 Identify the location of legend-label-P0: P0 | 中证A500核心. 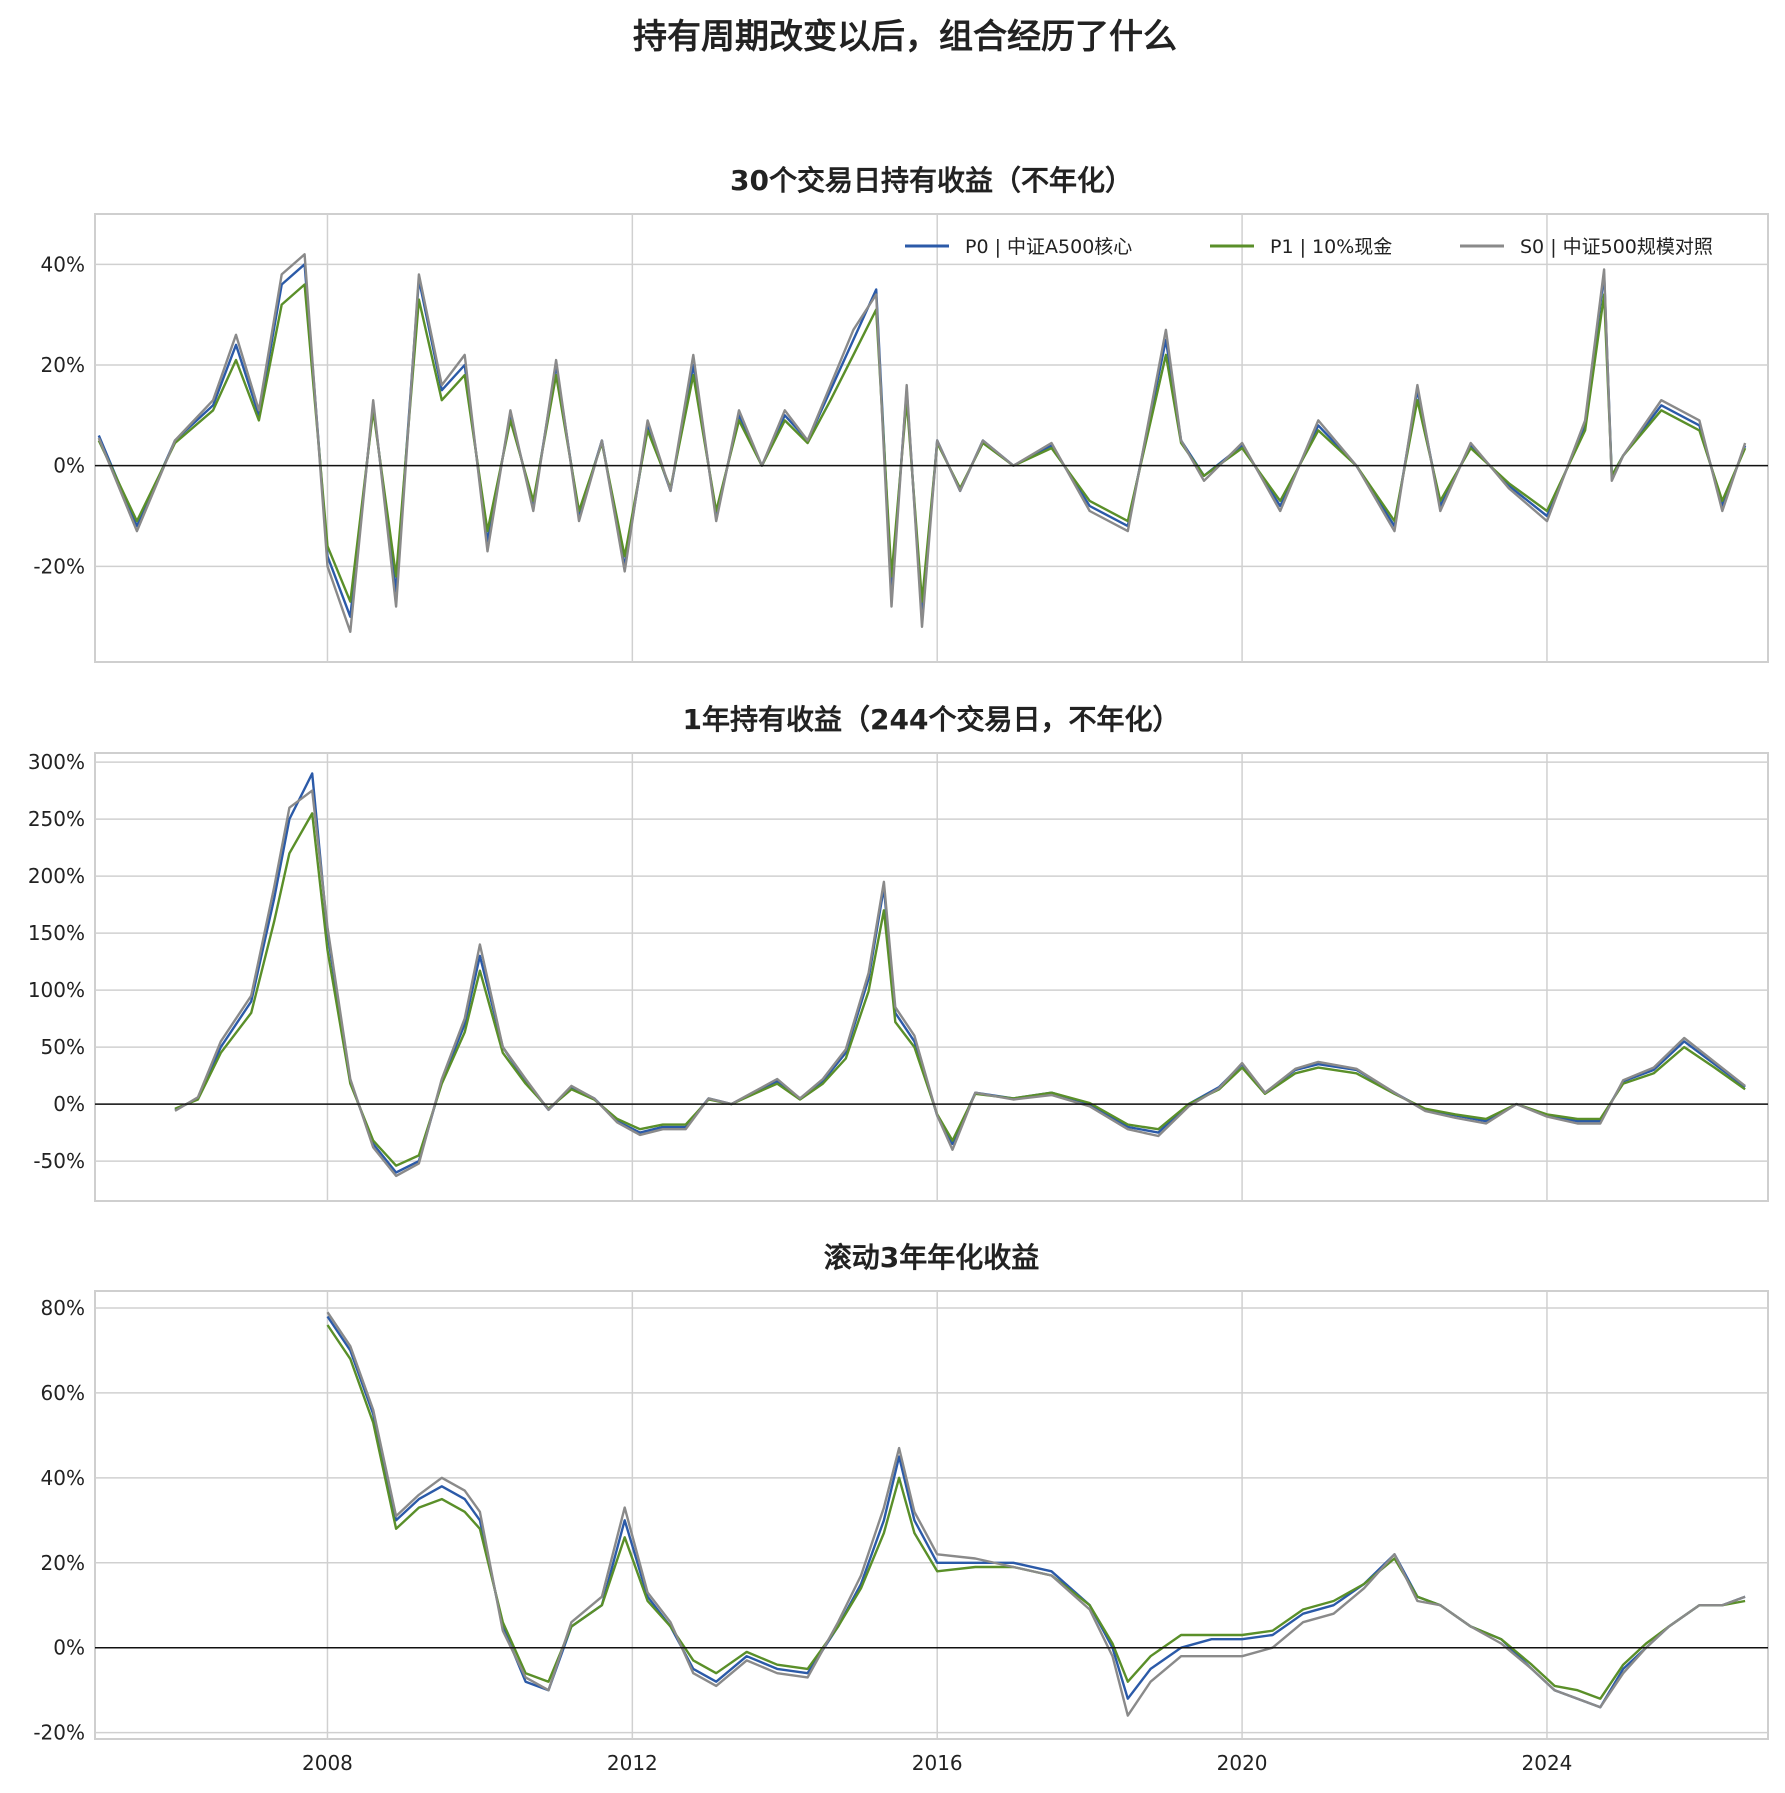
(1048, 247).